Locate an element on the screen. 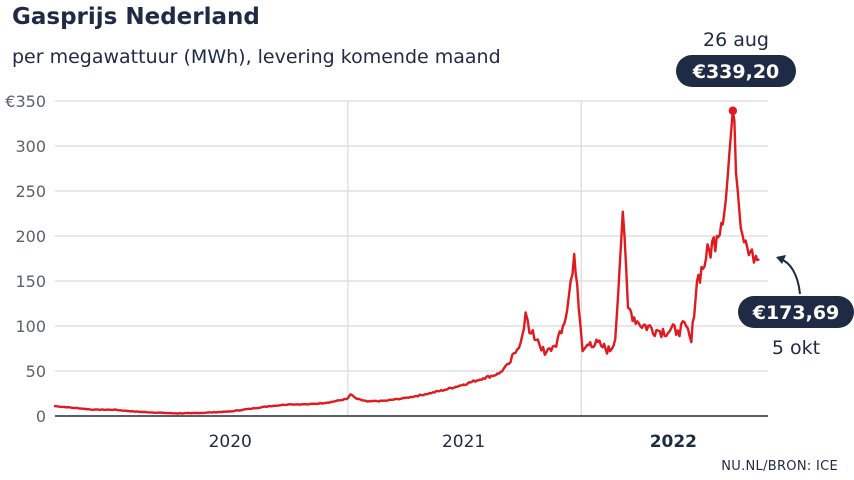  y-tick-label: 250 is located at coordinates (30, 191).